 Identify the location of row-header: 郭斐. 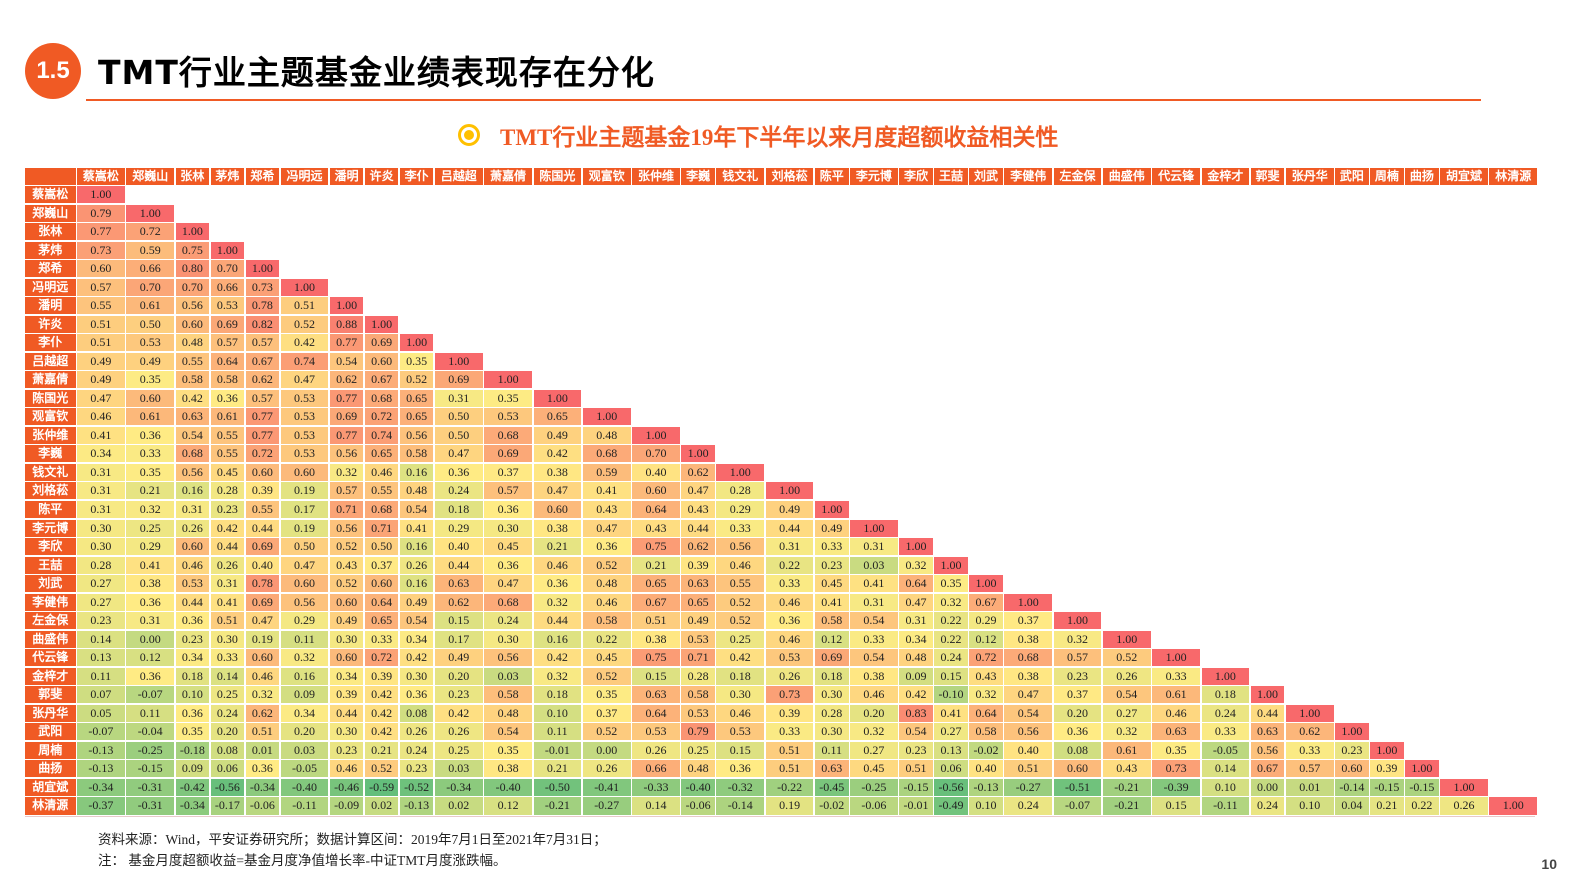
(50, 695).